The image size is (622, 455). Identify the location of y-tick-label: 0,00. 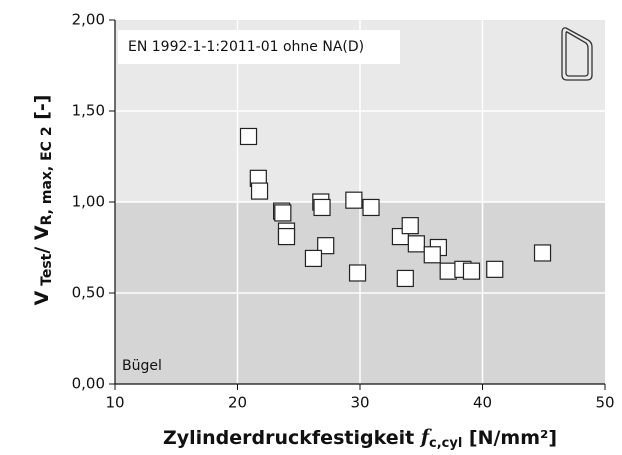
(88, 384).